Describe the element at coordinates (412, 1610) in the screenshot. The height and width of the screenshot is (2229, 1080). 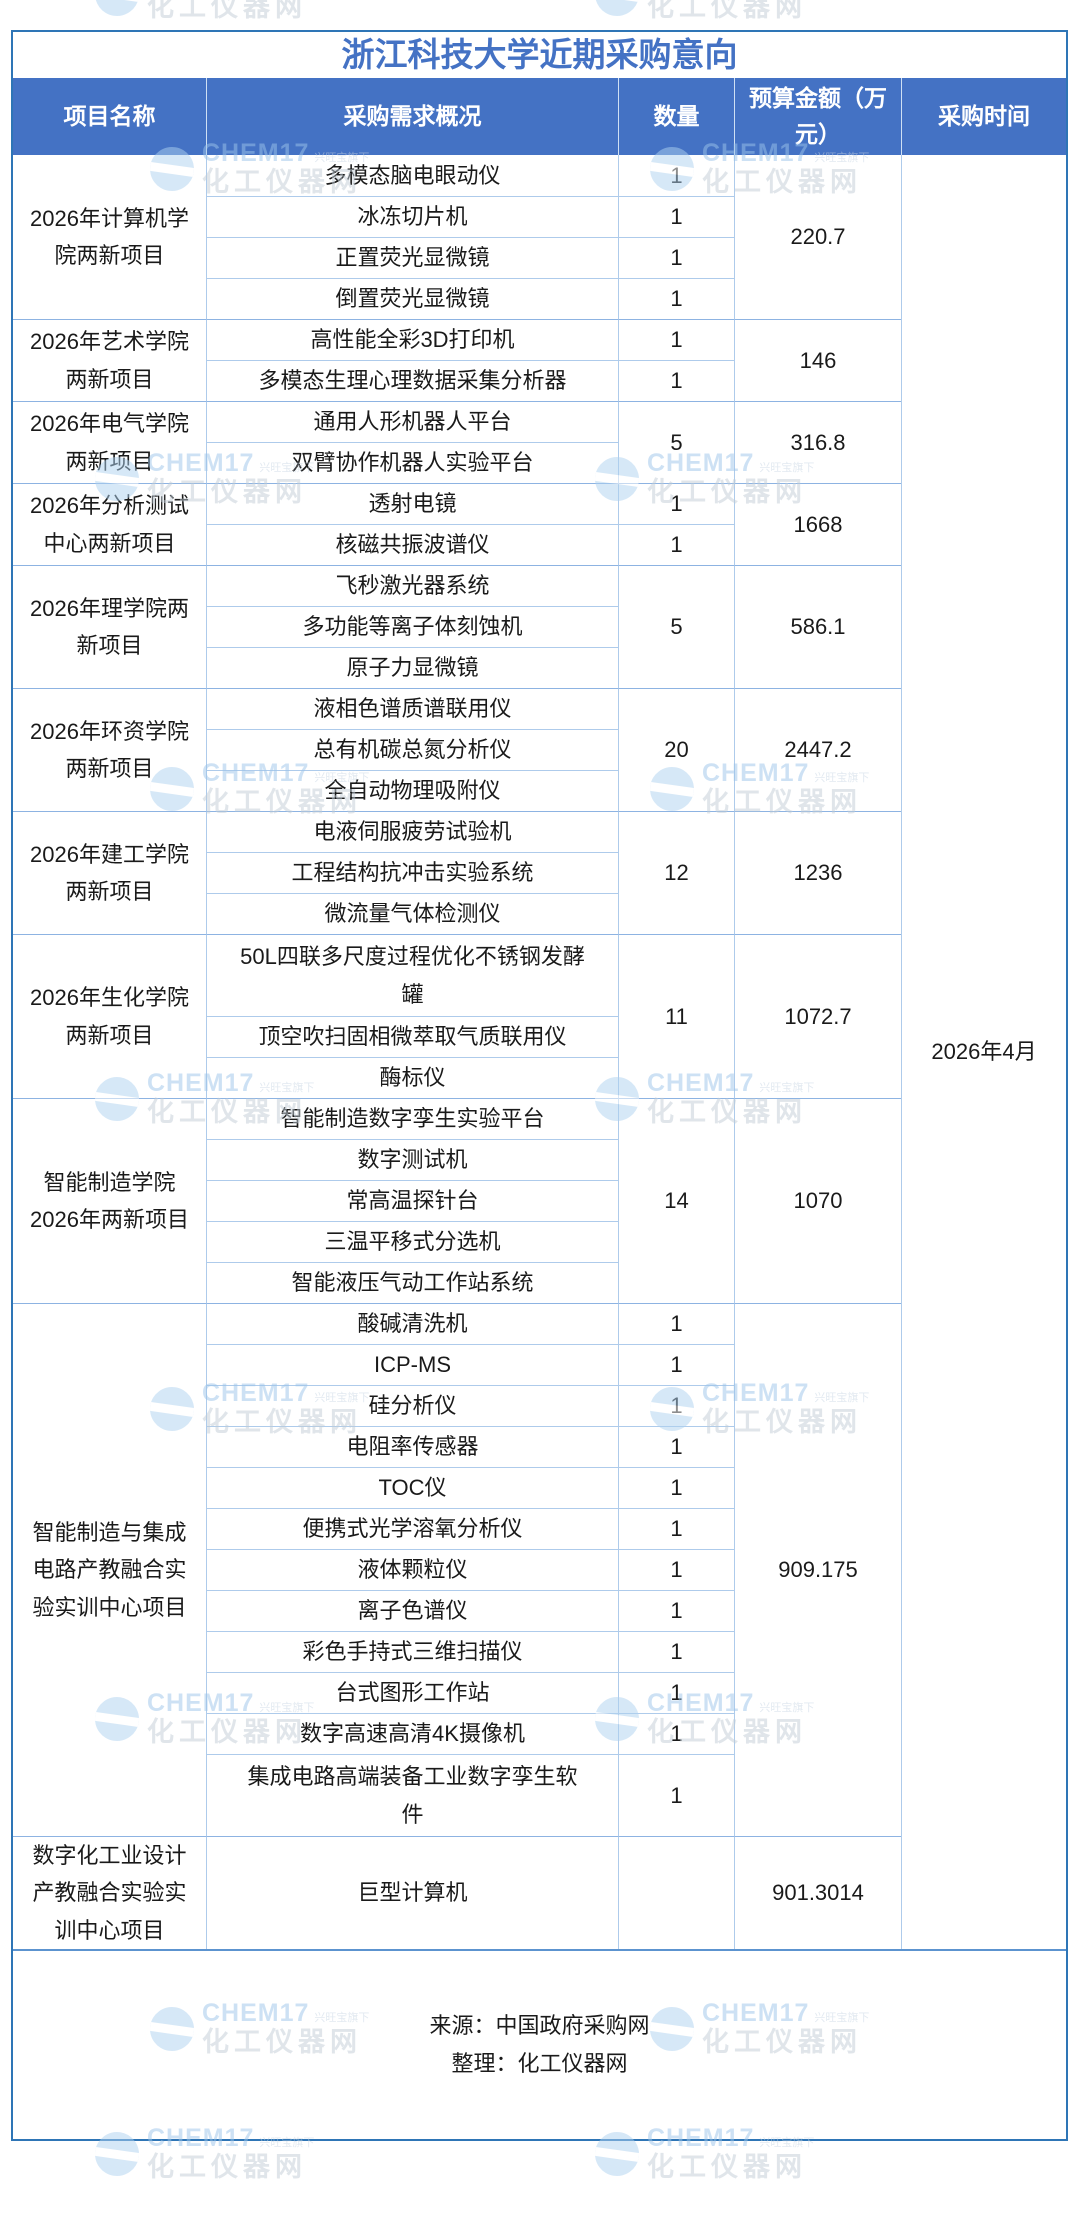
I see `item-cell: 离子色谱仪` at that location.